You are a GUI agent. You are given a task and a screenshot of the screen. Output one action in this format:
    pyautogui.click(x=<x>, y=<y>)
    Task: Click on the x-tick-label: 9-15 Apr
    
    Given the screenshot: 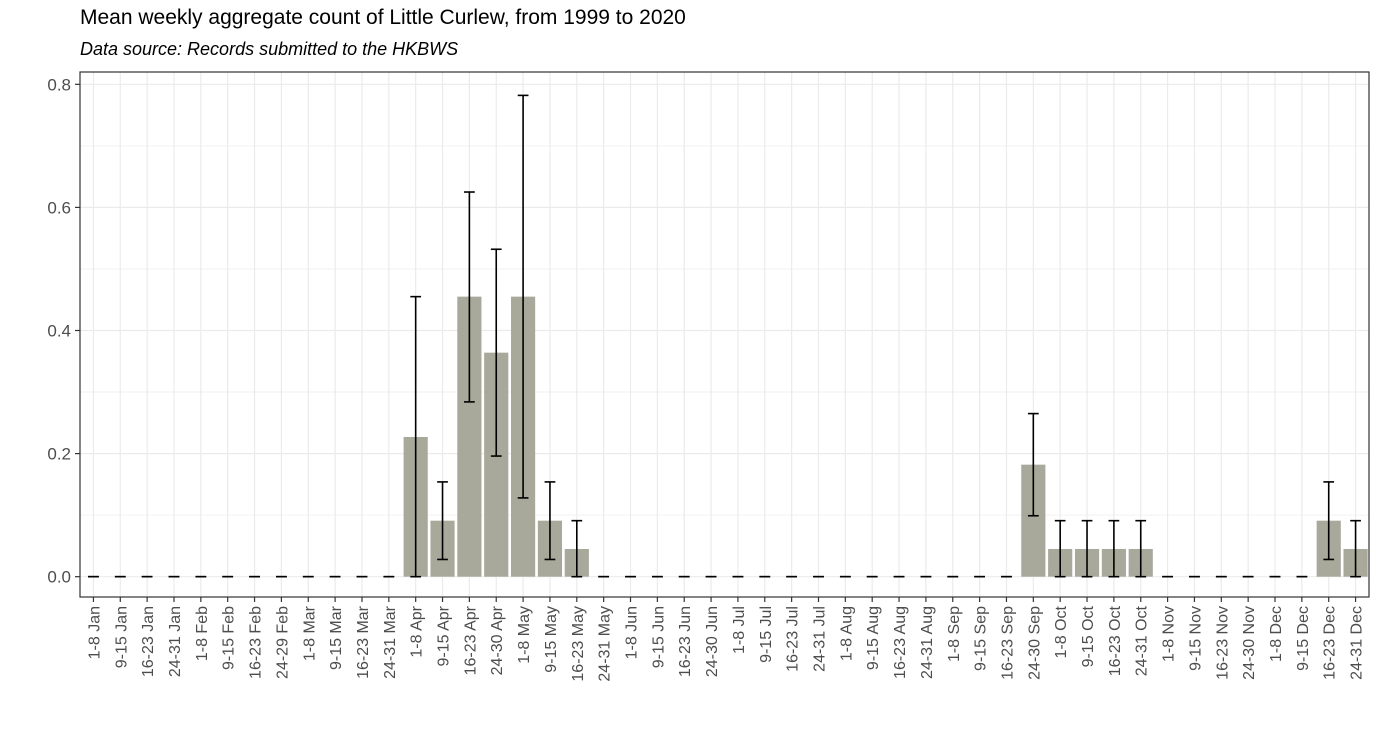 What is the action you would take?
    pyautogui.click(x=444, y=635)
    